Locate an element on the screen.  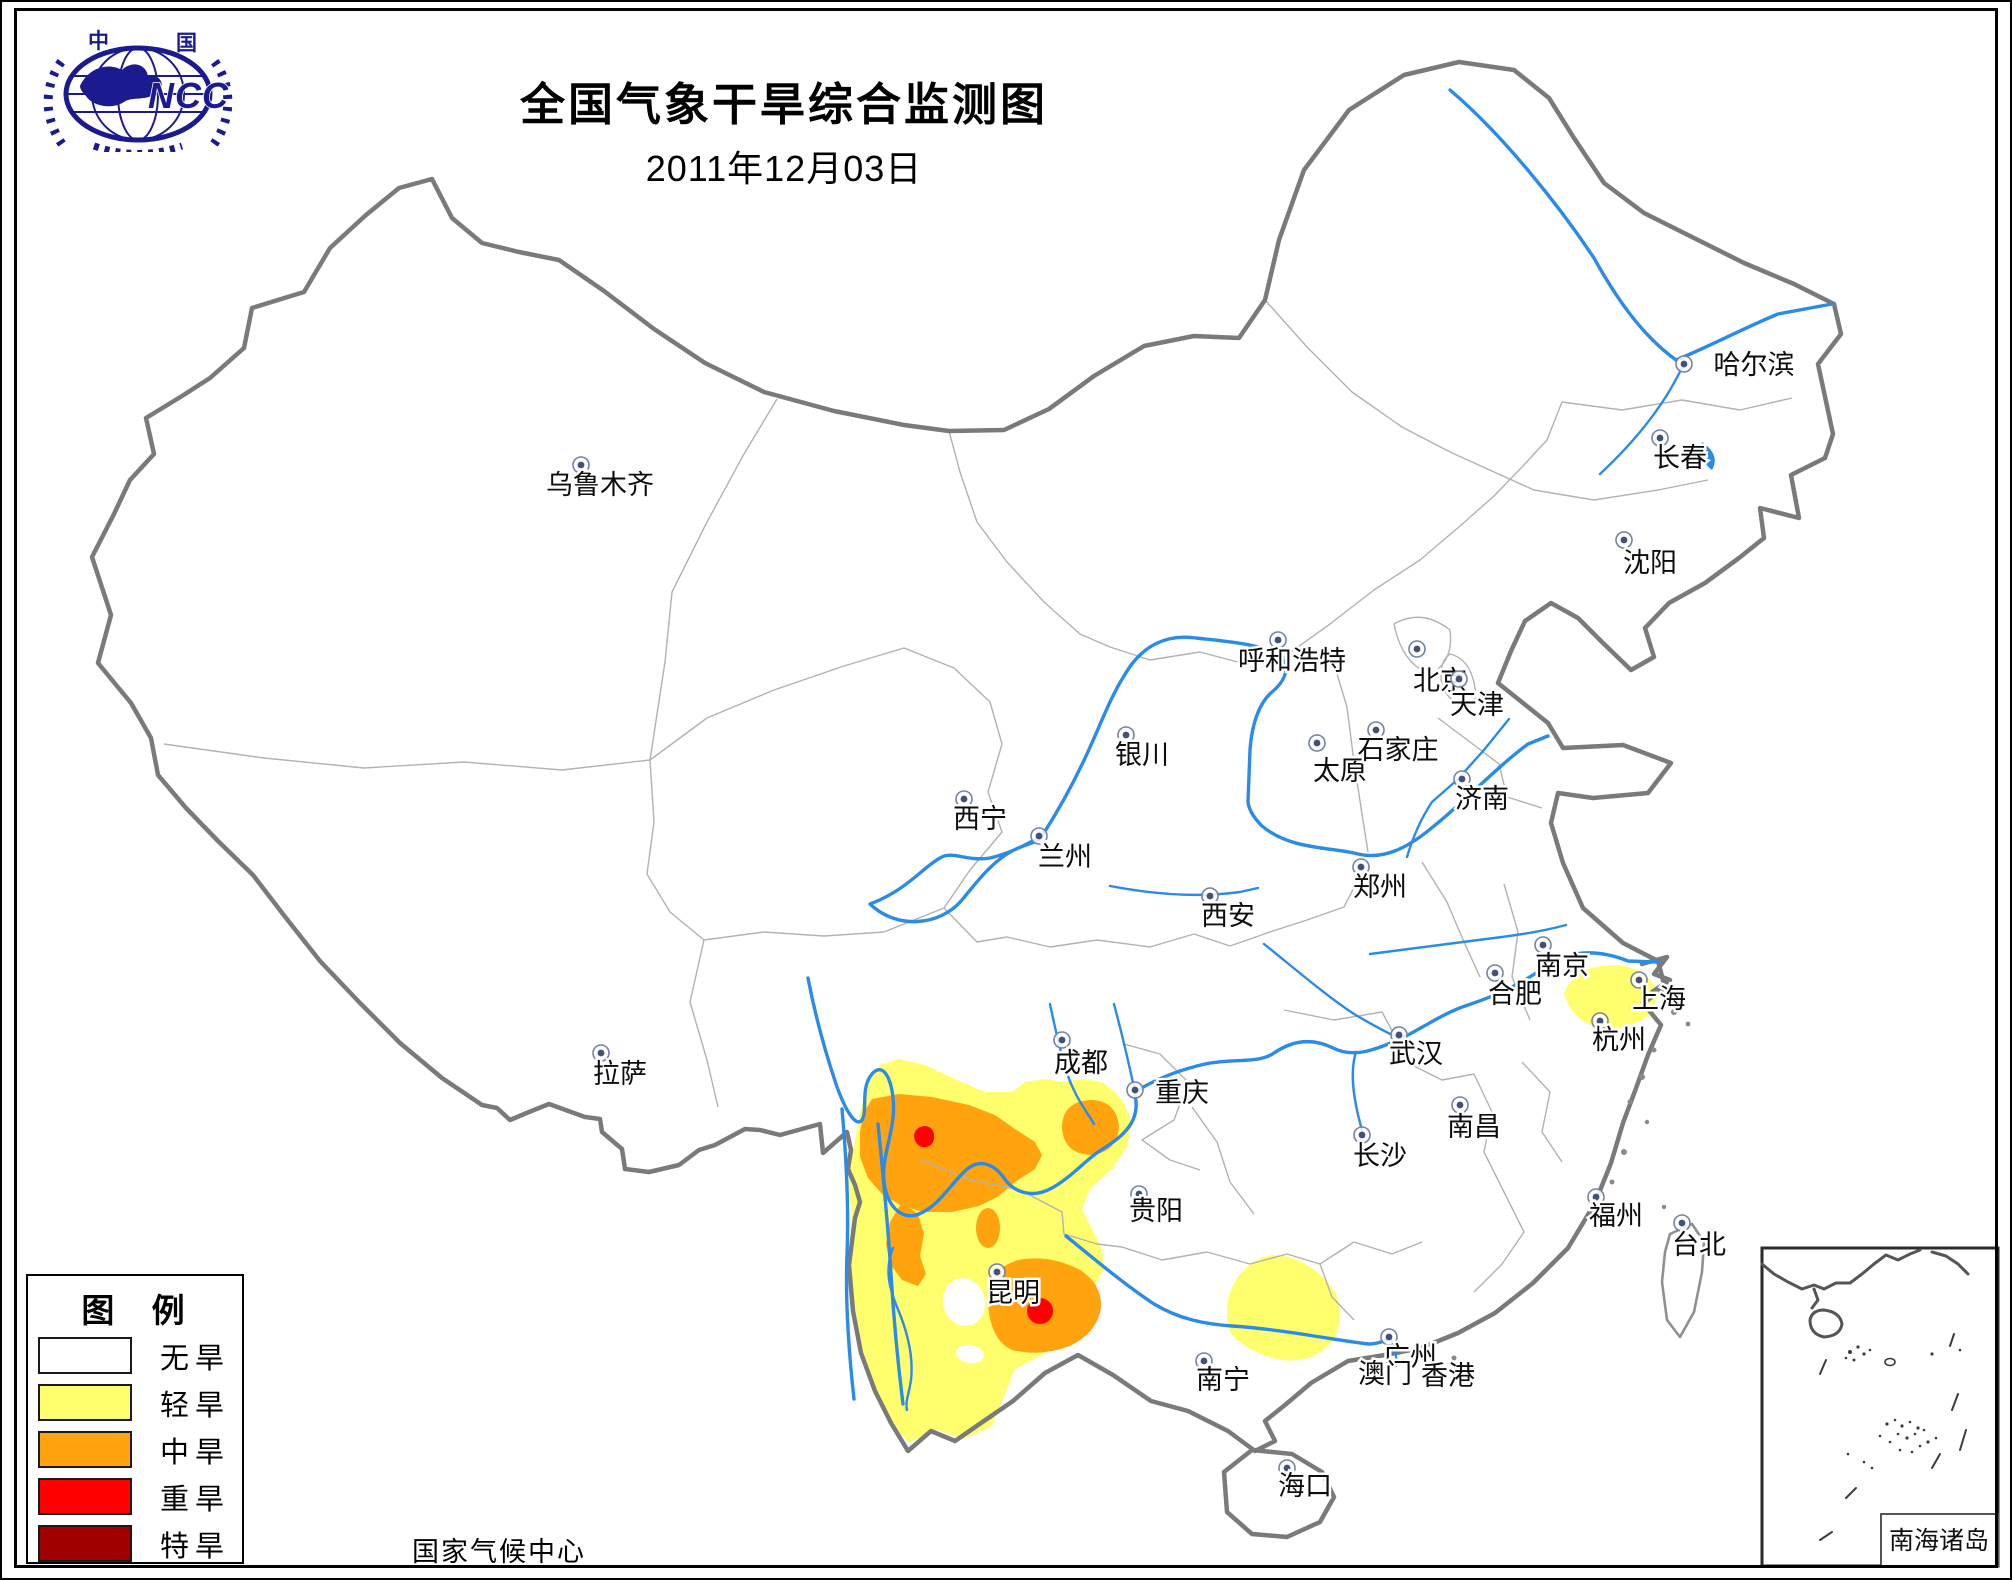
inset-label-box is located at coordinates (1939, 1540).